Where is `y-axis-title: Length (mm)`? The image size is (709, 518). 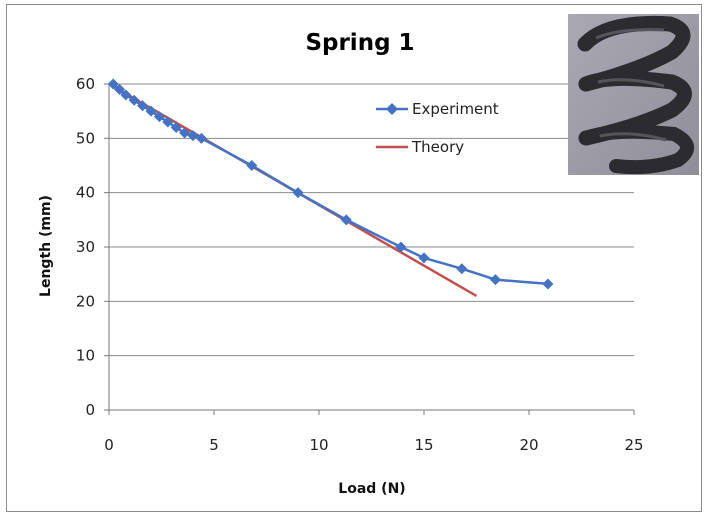 y-axis-title: Length (mm) is located at coordinates (46, 246).